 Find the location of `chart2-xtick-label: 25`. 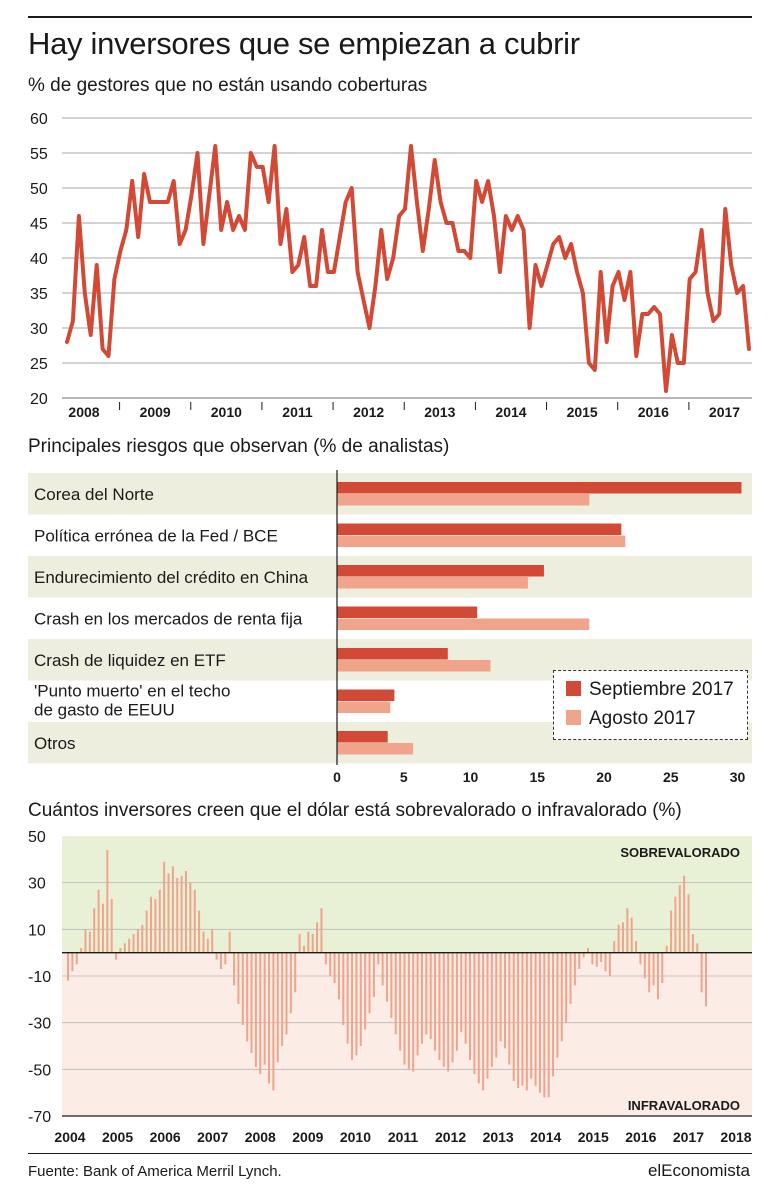

chart2-xtick-label: 25 is located at coordinates (671, 777).